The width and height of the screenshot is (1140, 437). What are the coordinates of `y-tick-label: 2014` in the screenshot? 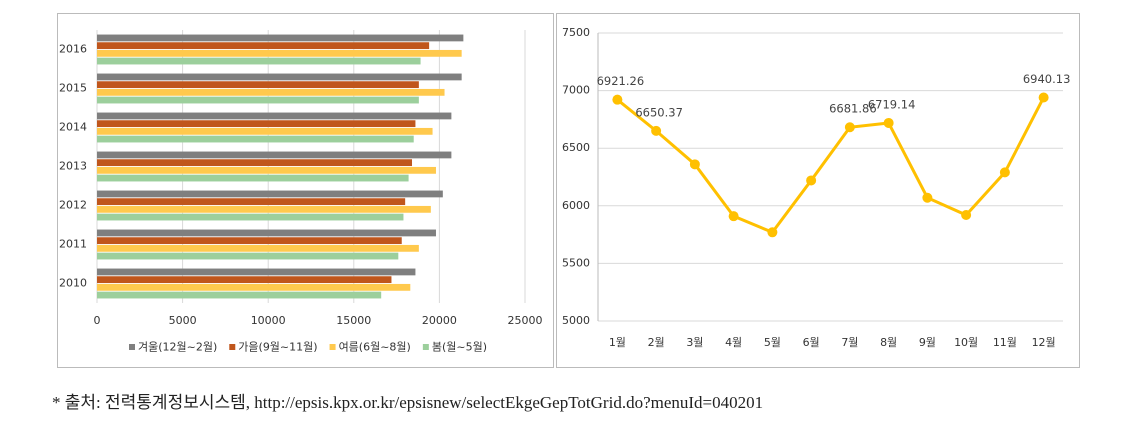 It's located at (73, 127).